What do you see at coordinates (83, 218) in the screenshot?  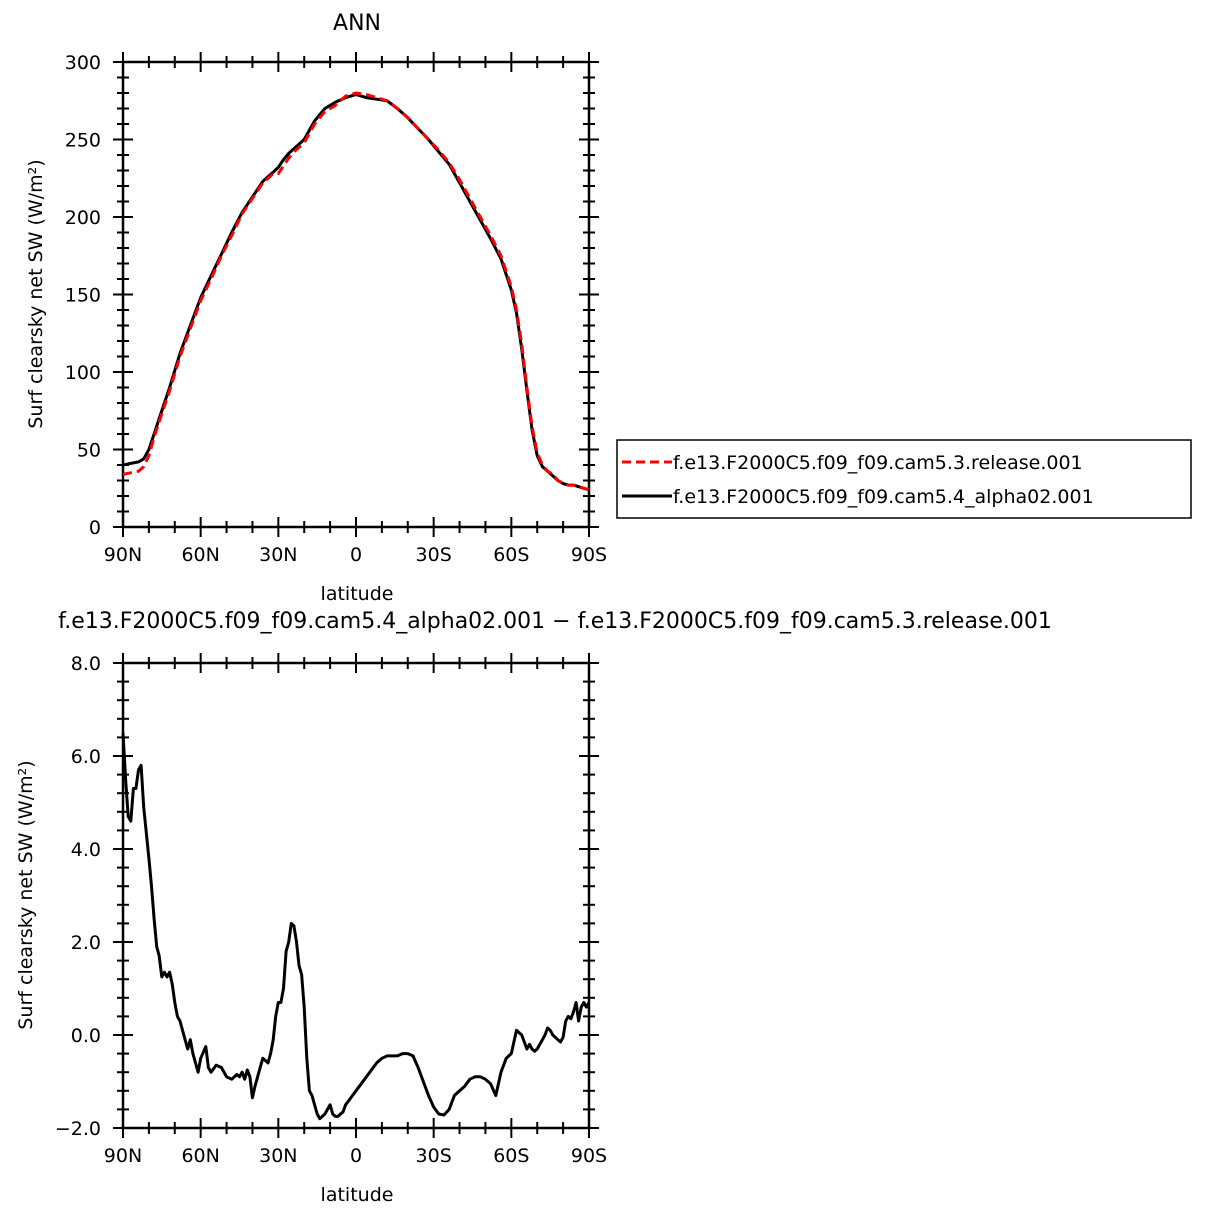 I see `y-tick-label: 200` at bounding box center [83, 218].